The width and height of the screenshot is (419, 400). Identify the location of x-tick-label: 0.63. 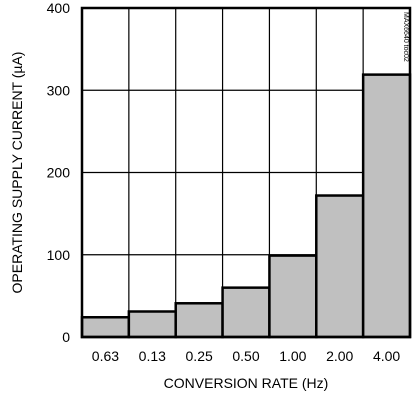
(105, 356).